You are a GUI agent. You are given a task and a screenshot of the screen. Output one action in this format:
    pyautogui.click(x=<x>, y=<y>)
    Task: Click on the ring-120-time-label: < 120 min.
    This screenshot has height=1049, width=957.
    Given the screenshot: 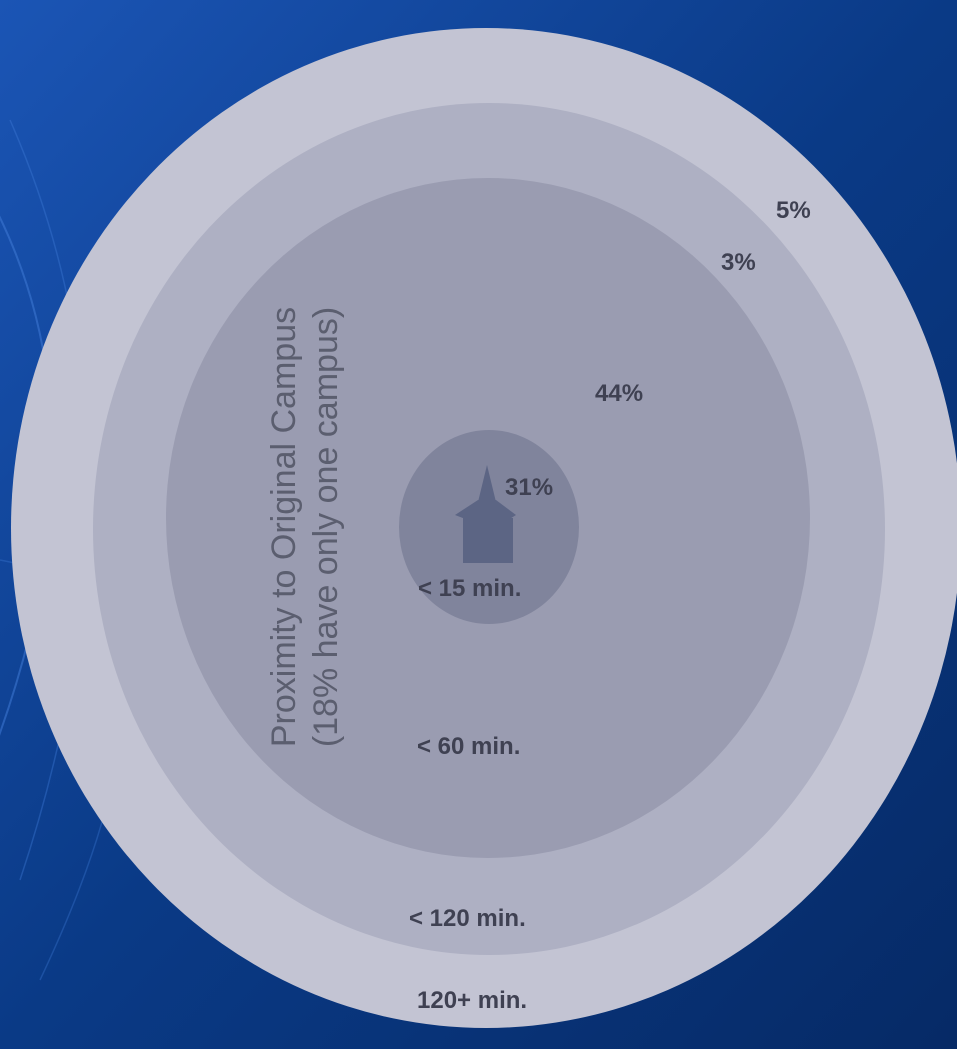 What is the action you would take?
    pyautogui.click(x=467, y=918)
    